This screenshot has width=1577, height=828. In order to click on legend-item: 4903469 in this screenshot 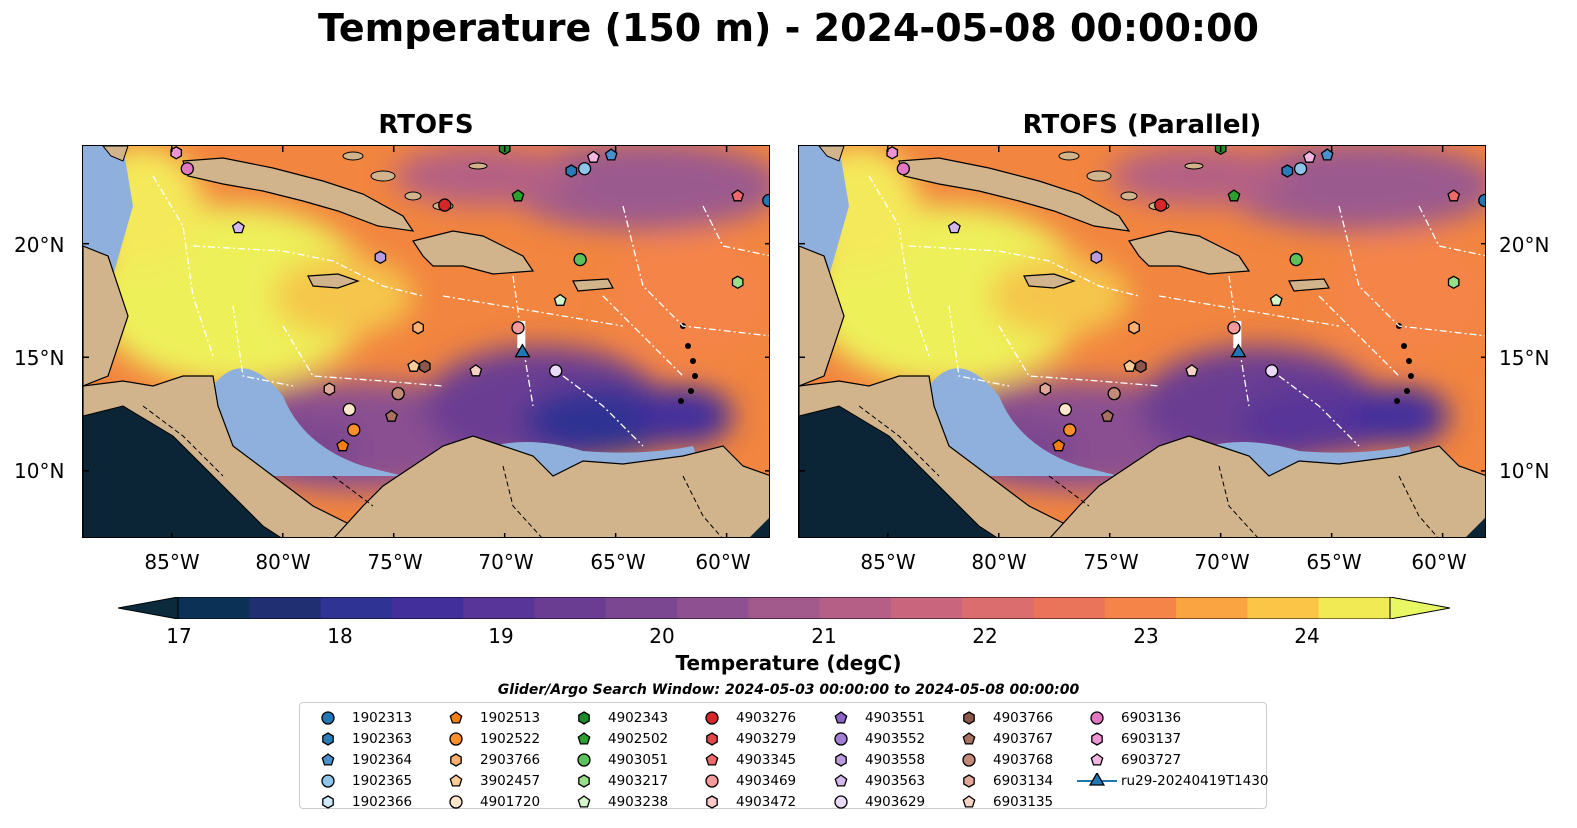, I will do `click(744, 780)`.